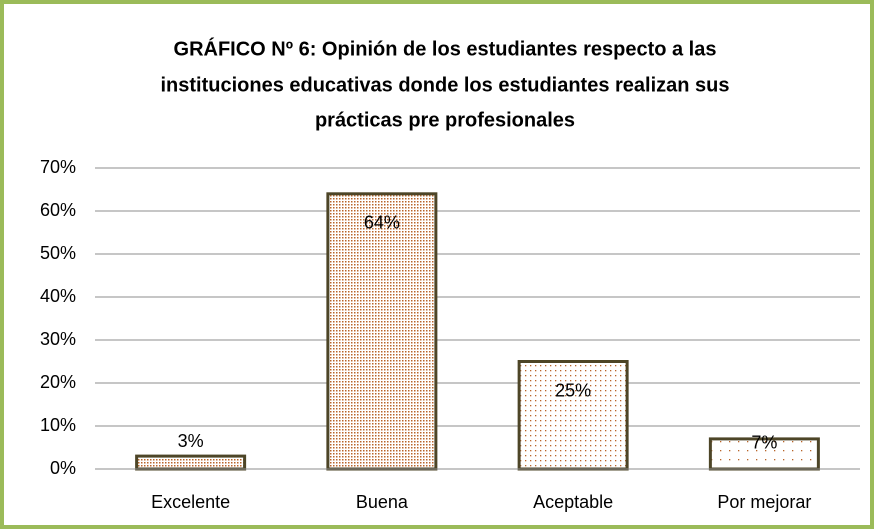  Describe the element at coordinates (58, 339) in the screenshot. I see `y-tick-label: 30%` at that location.